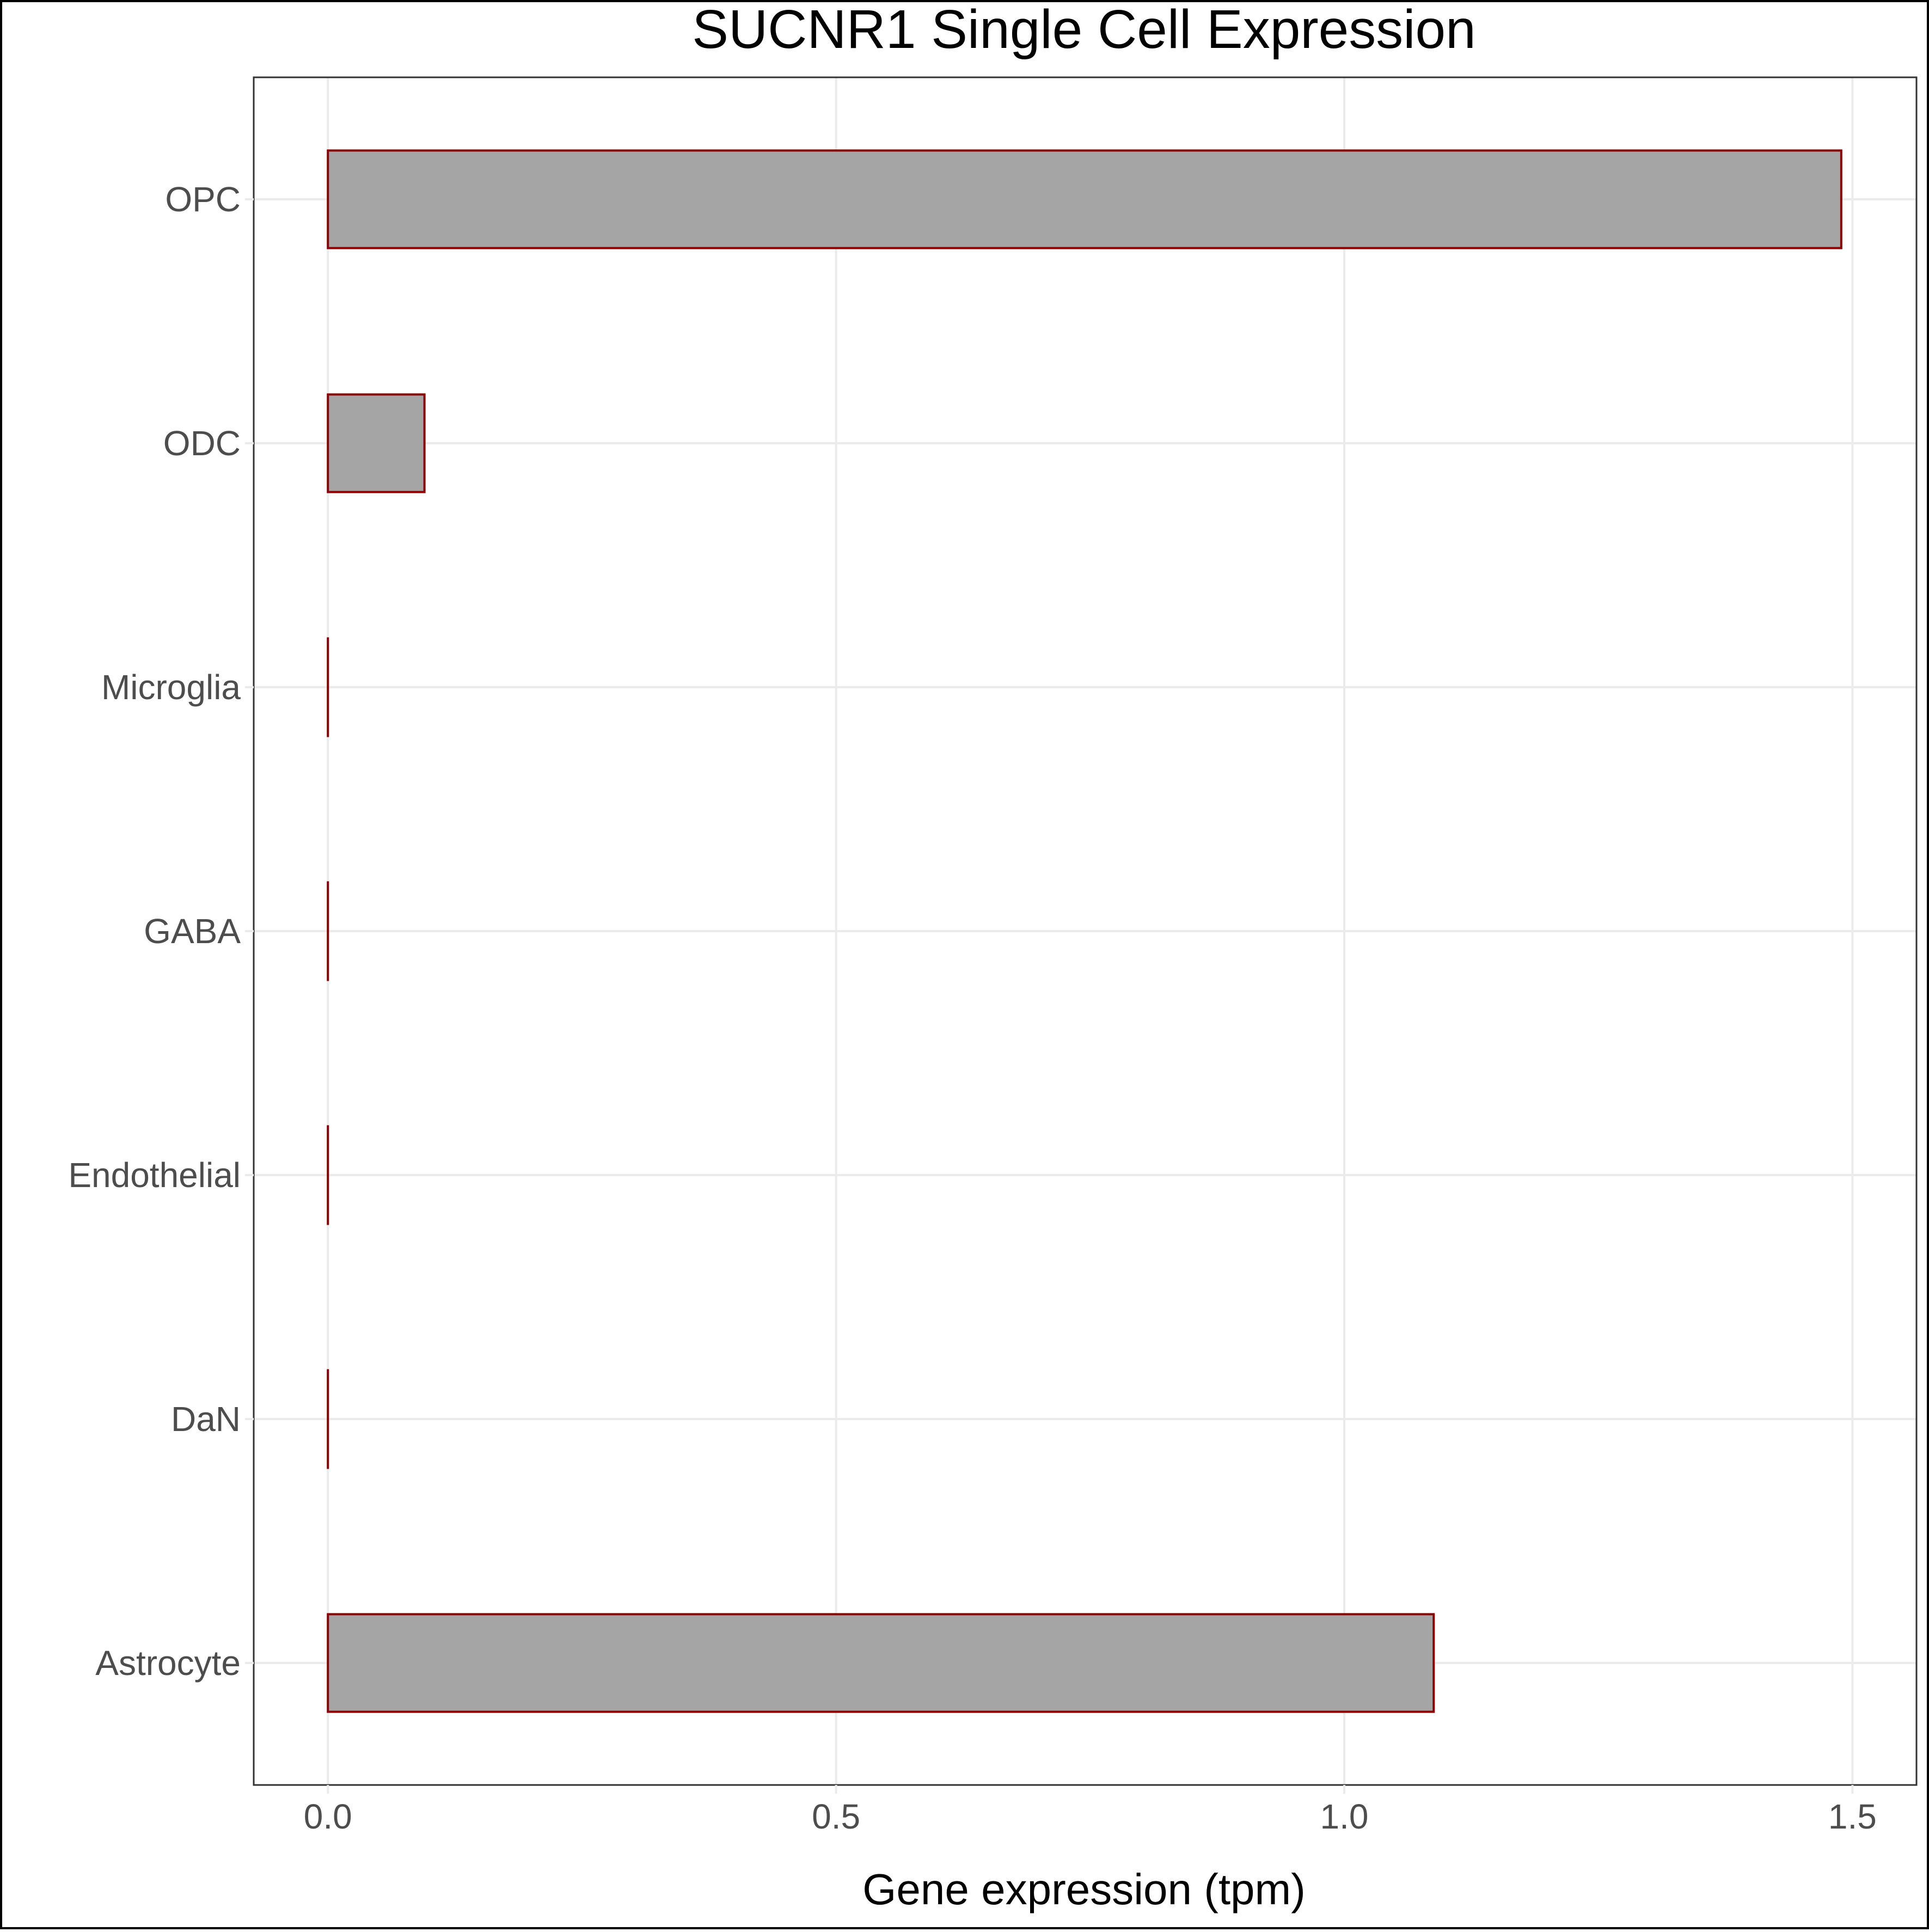 This screenshot has height=1932, width=1929. What do you see at coordinates (154, 1175) in the screenshot?
I see `y-tick-label: Endothelial` at bounding box center [154, 1175].